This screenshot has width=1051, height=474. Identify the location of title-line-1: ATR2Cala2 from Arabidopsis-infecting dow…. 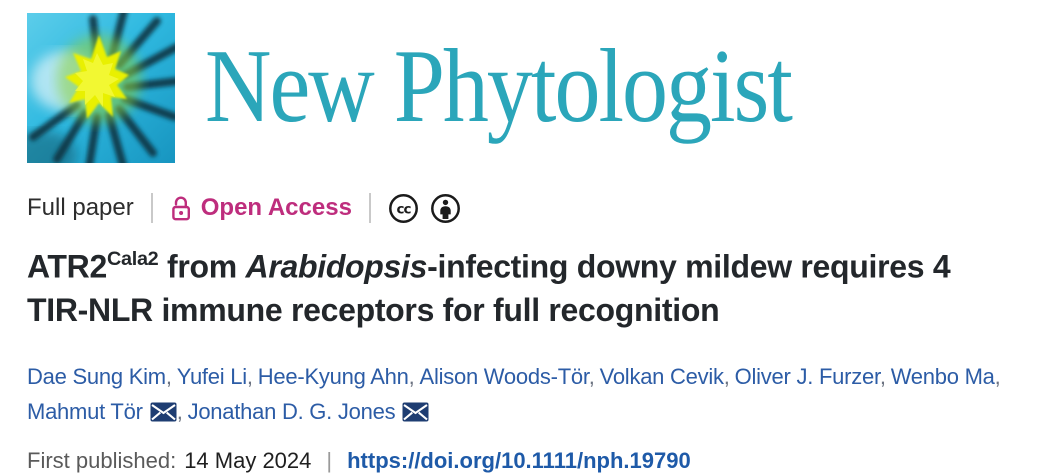
(529, 264).